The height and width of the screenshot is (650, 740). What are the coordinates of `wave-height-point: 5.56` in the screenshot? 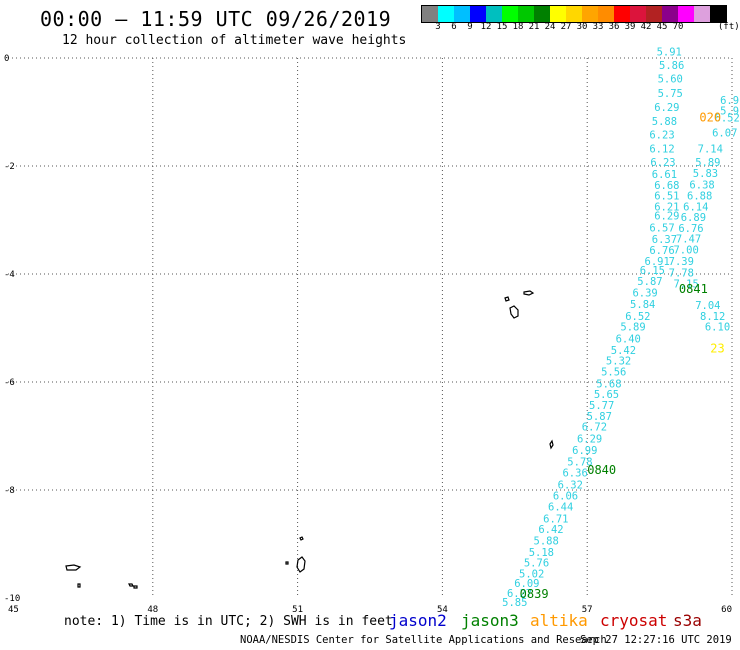 It's located at (613, 373).